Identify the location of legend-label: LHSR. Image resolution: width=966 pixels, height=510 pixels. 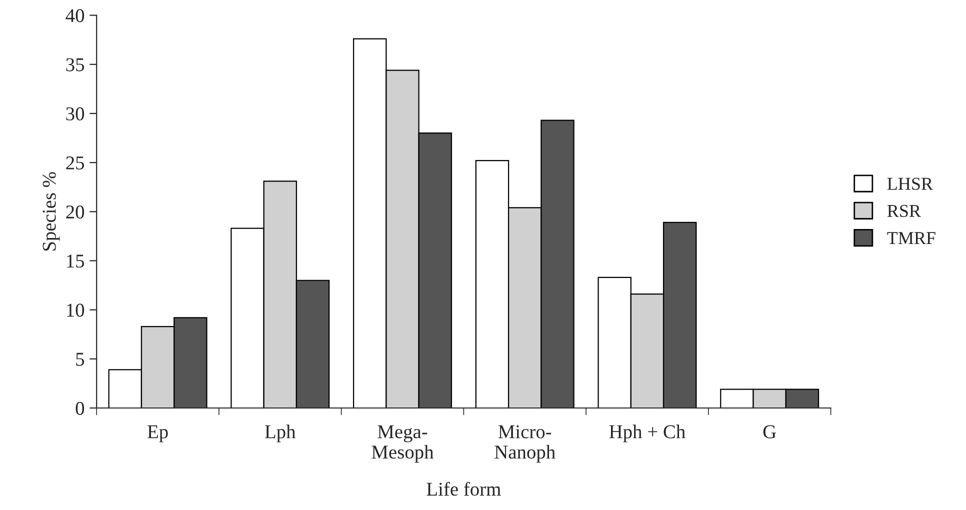
(910, 184).